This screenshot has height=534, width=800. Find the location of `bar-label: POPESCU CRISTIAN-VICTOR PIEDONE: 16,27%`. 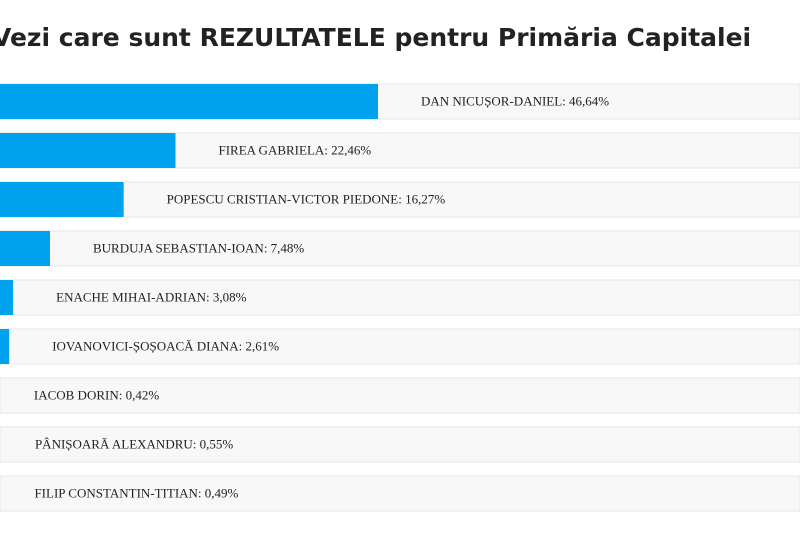

bar-label: POPESCU CRISTIAN-VICTOR PIEDONE: 16,27% is located at coordinates (306, 198).